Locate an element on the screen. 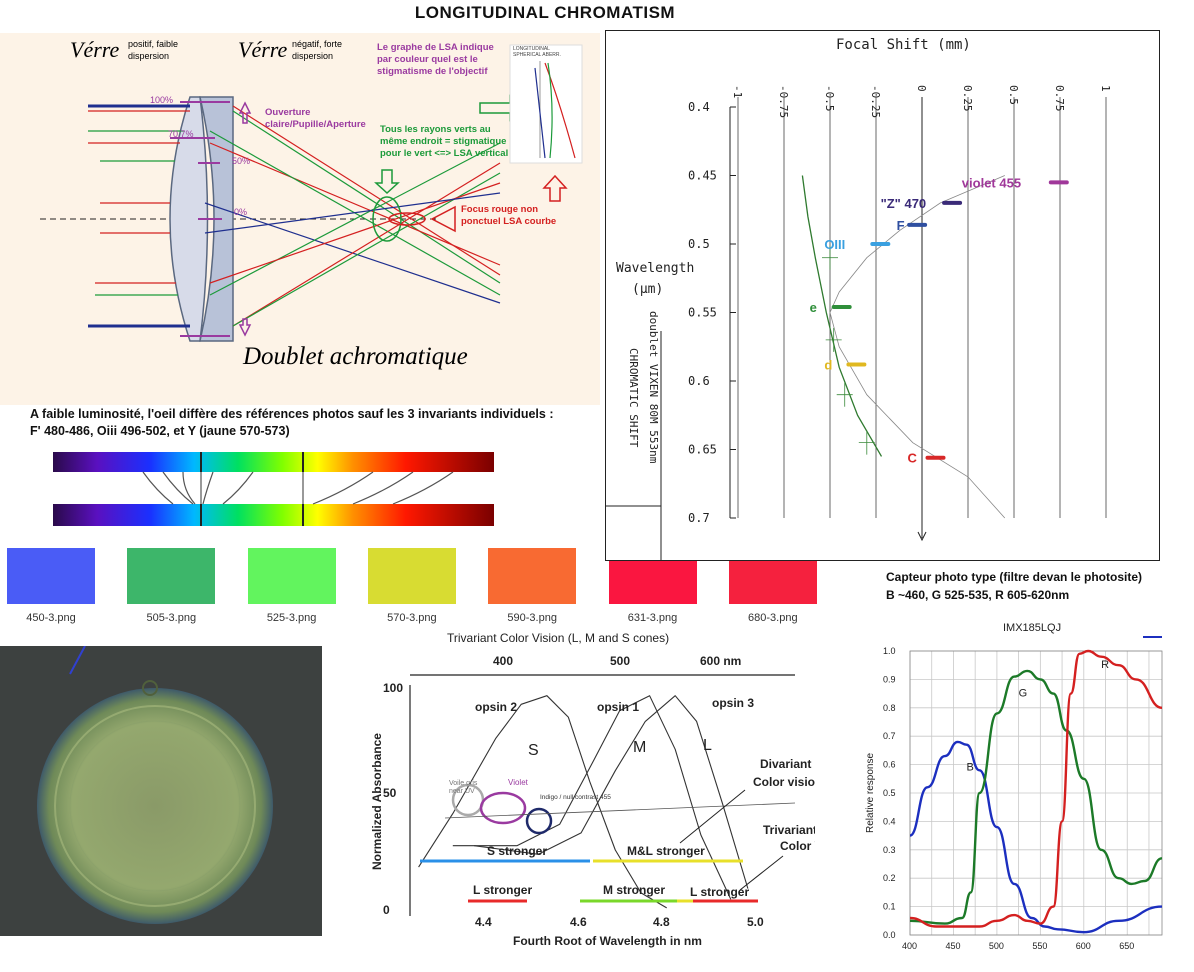 The height and width of the screenshot is (972, 1194). focal-marker-label: C is located at coordinates (913, 458).